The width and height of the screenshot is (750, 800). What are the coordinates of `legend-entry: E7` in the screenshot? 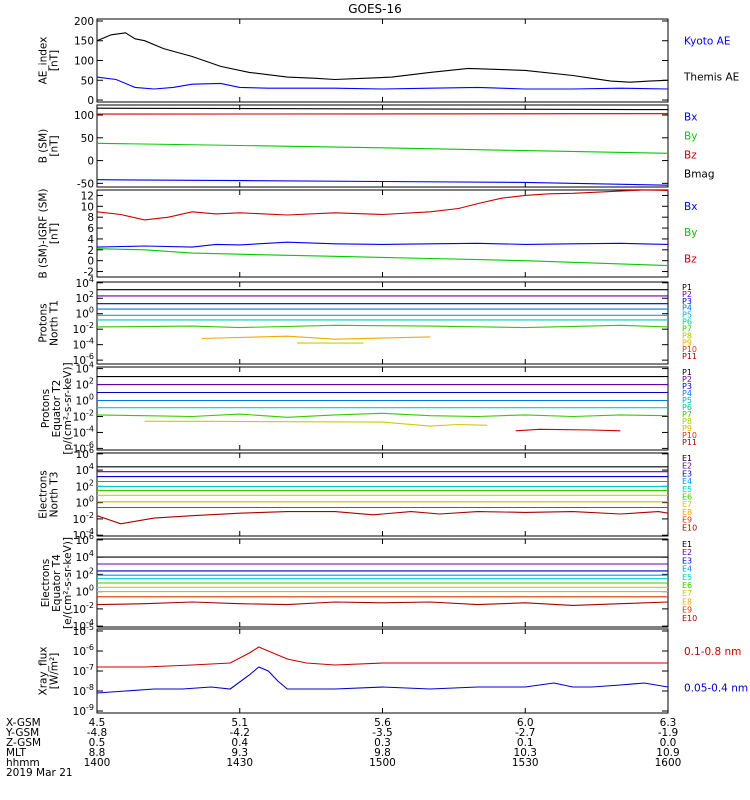 It's located at (687, 593).